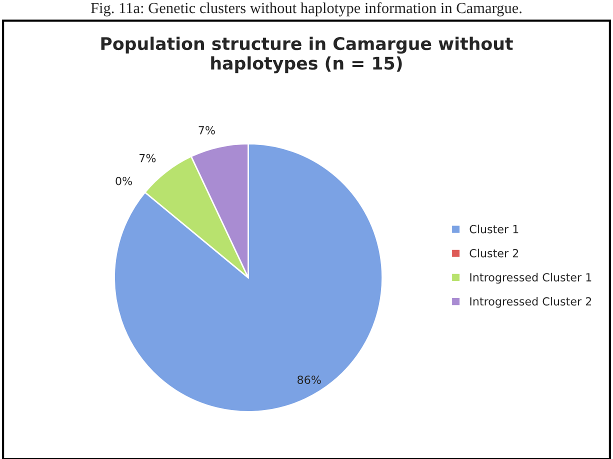 This screenshot has height=459, width=613. Describe the element at coordinates (494, 229) in the screenshot. I see `legend-label: Cluster 1` at that location.